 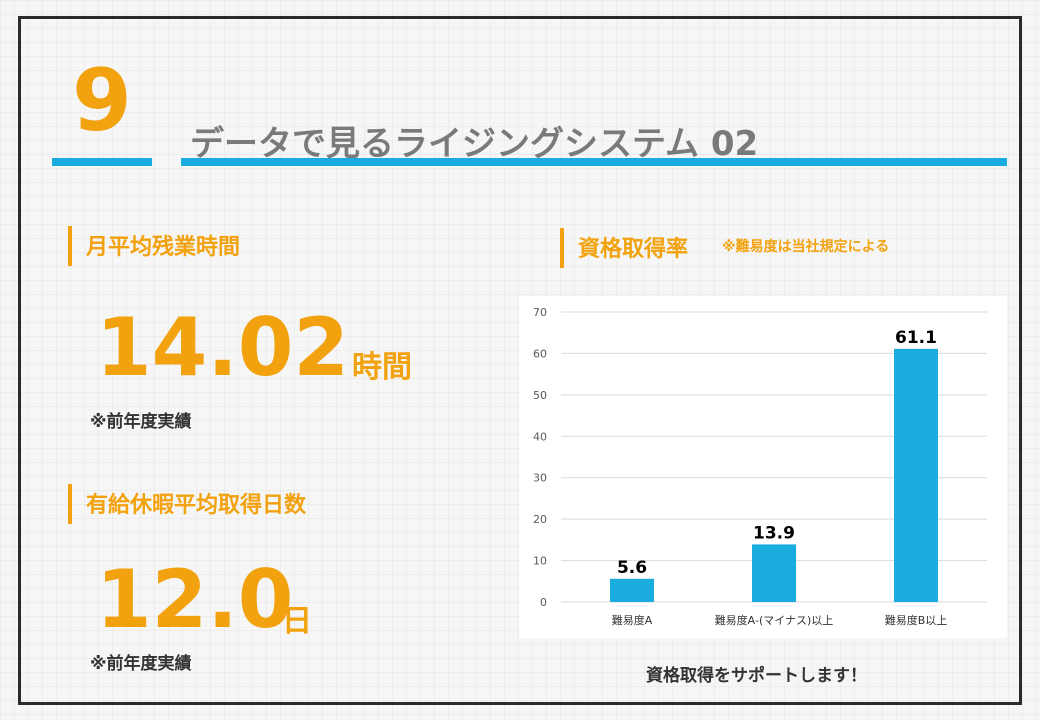 I want to click on y-tick-label: 50, so click(x=540, y=395).